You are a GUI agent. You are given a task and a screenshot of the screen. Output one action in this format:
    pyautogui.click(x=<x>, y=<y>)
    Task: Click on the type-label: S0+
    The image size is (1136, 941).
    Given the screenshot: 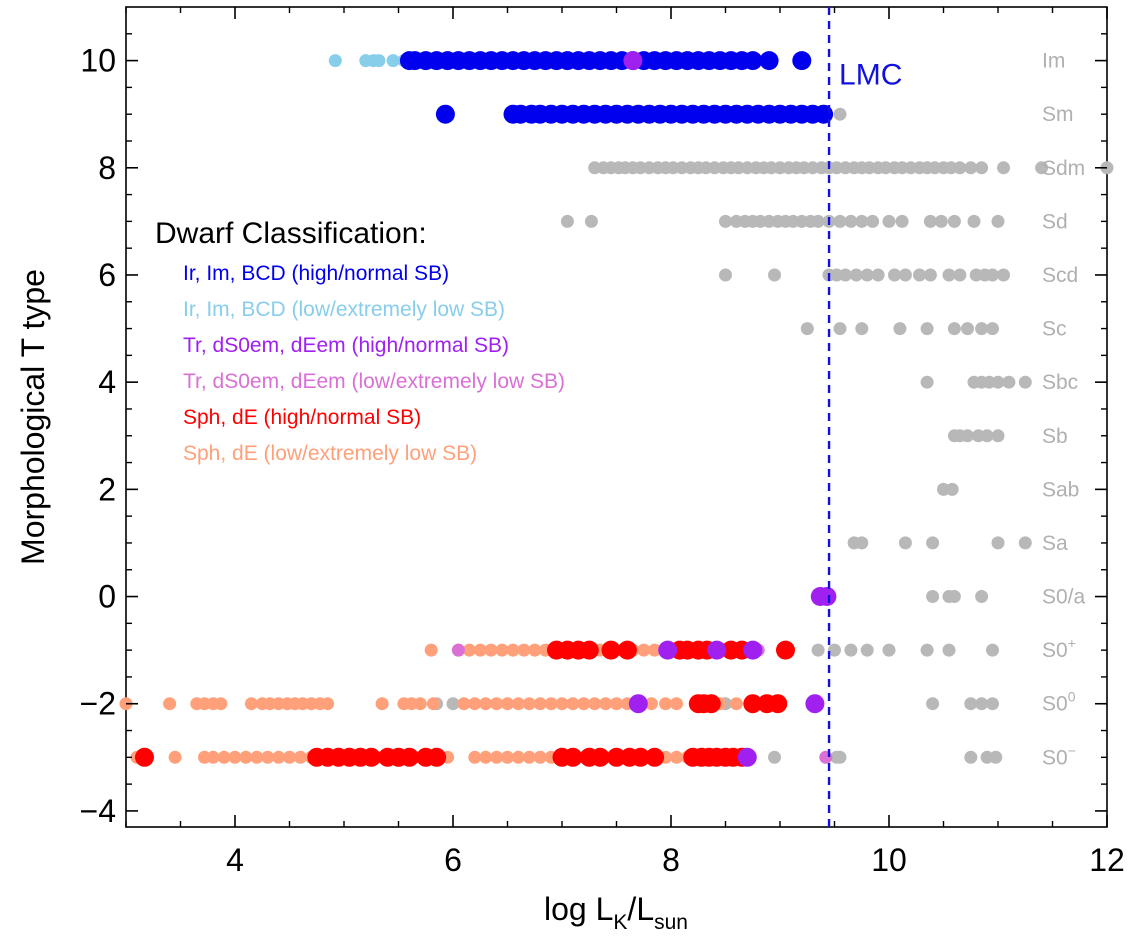 What is the action you would take?
    pyautogui.click(x=1059, y=648)
    